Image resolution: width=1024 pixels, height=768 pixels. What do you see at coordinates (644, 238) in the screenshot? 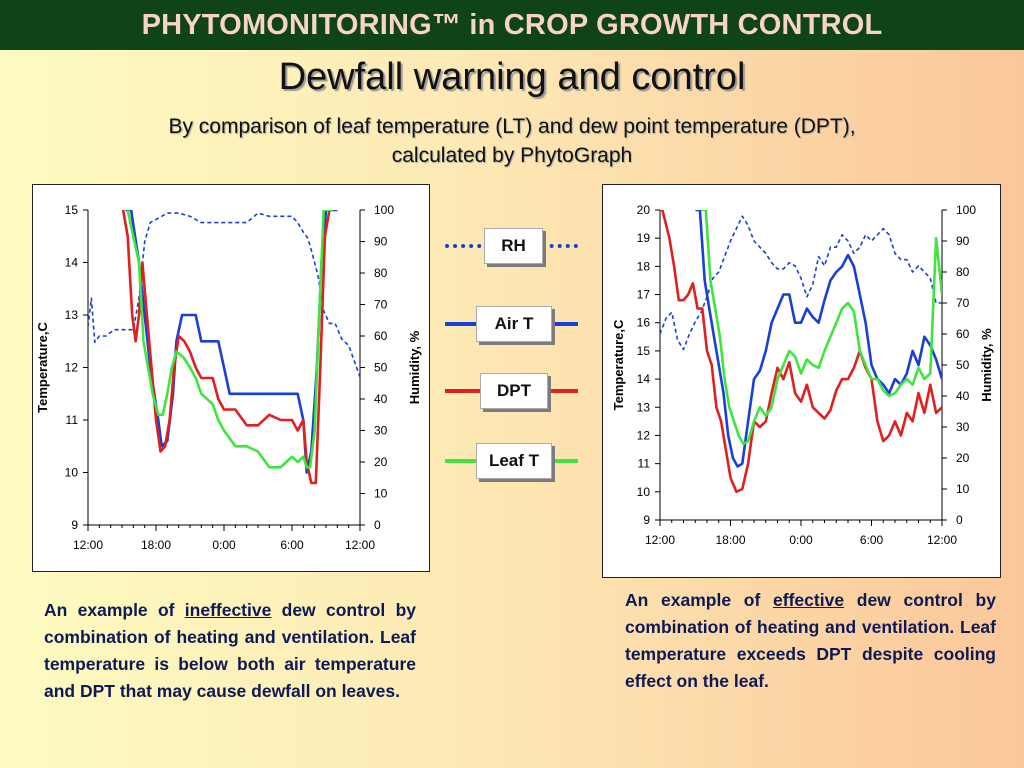
I see `y-tick-label: 19` at bounding box center [644, 238].